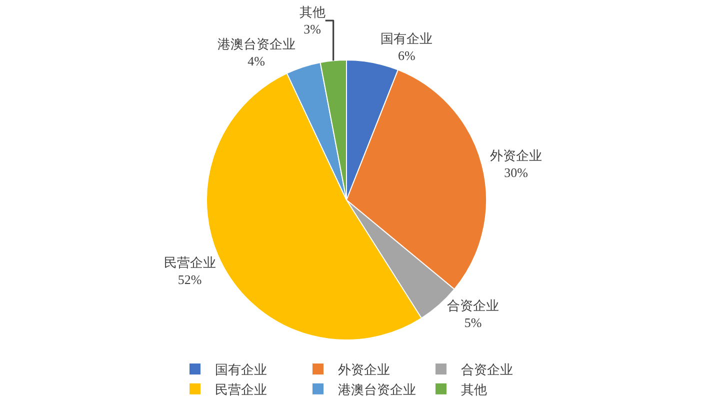  Describe the element at coordinates (241, 389) in the screenshot. I see `legend-label: 民营企业` at that location.